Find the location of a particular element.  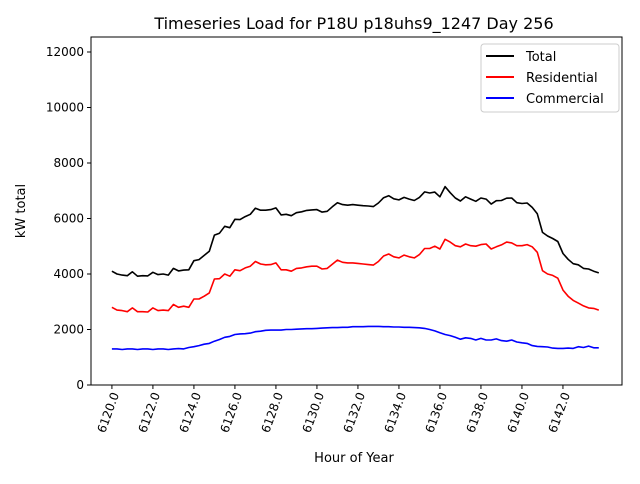

y-tick-label: 8000 is located at coordinates (68, 163).